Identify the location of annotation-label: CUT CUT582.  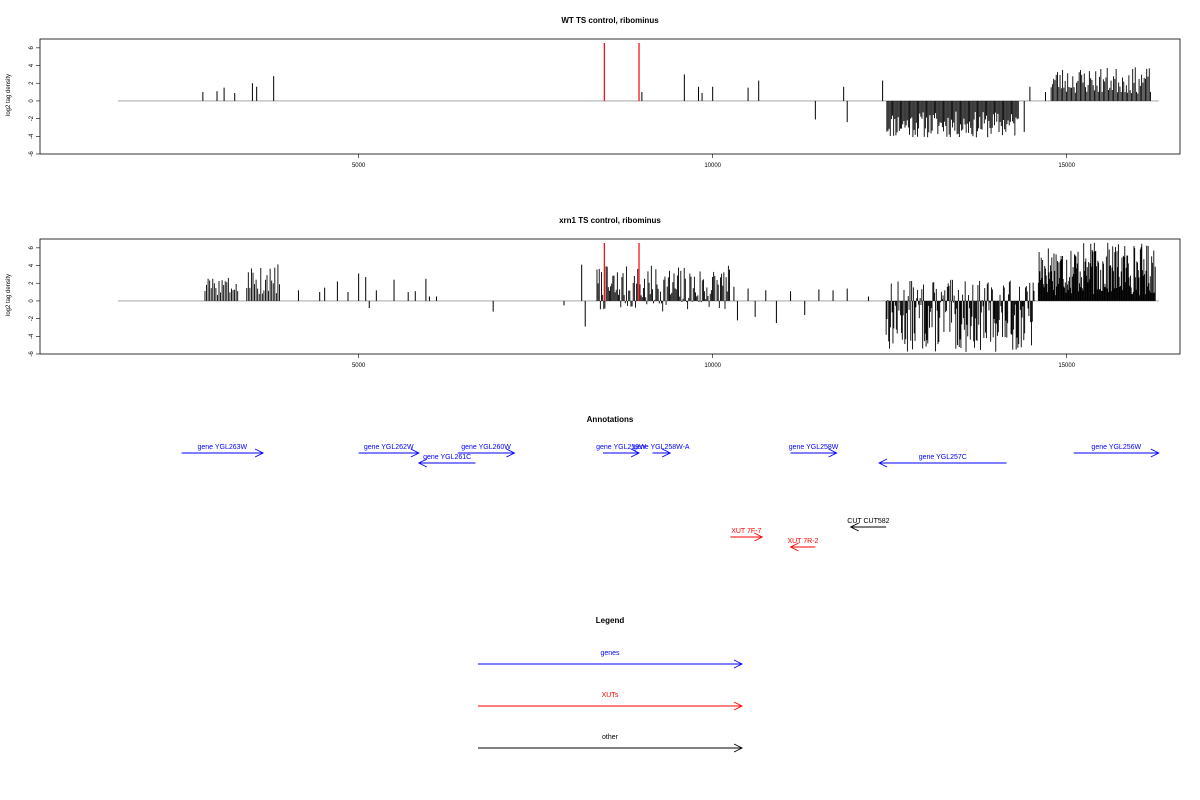
(868, 521).